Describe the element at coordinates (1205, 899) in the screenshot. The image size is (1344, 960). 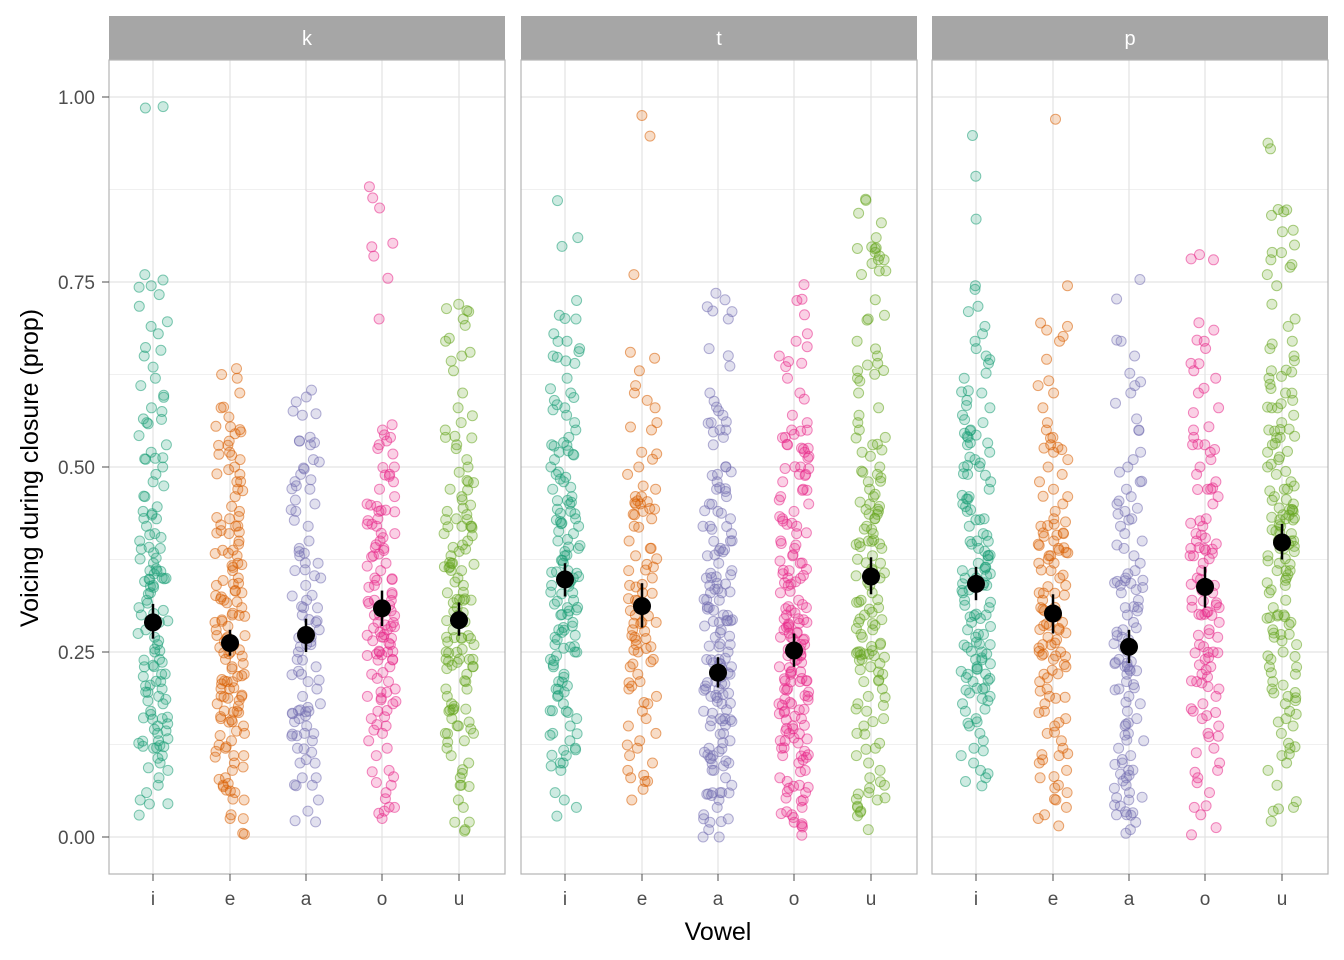
I see `x-tick-label: o` at that location.